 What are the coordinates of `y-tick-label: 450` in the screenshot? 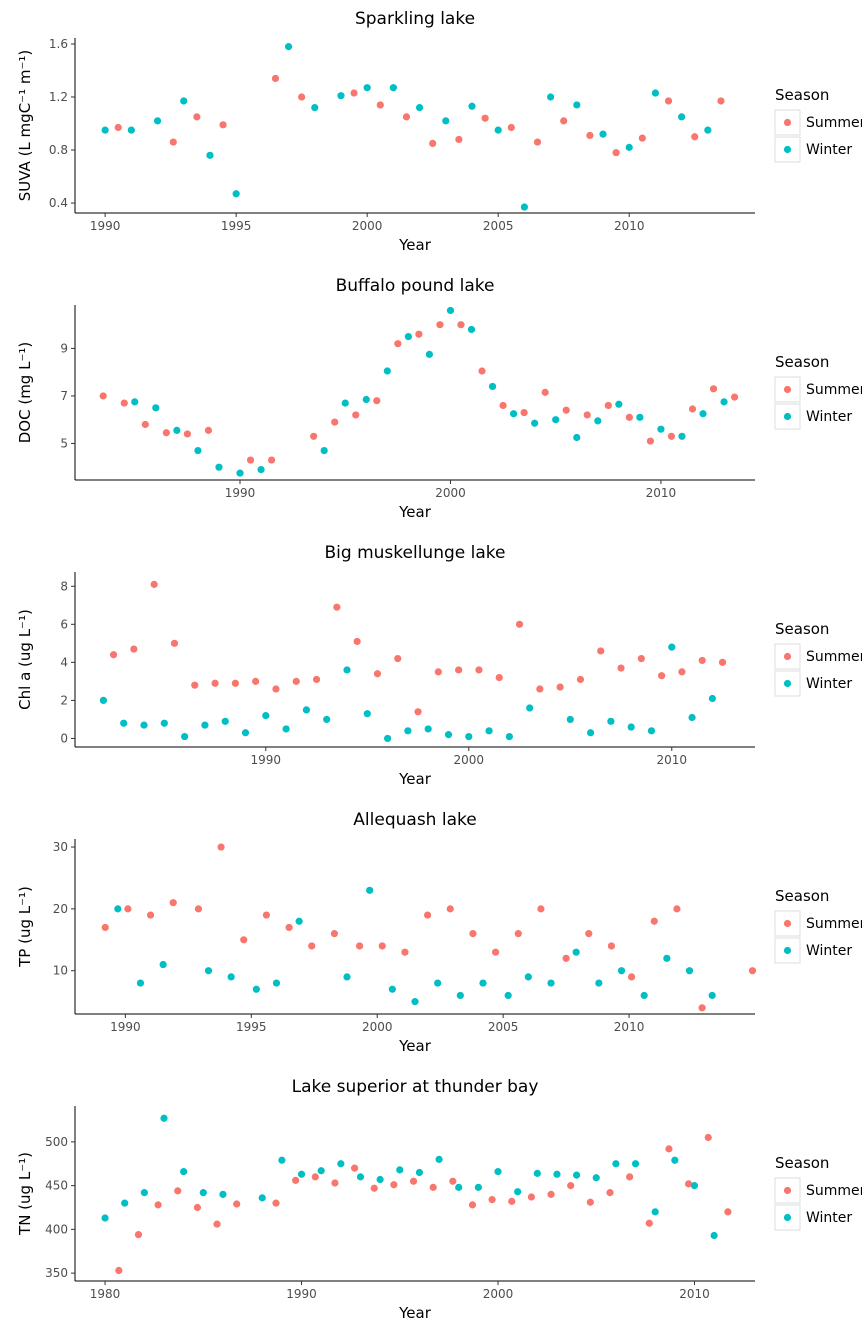 It's located at (56, 1186).